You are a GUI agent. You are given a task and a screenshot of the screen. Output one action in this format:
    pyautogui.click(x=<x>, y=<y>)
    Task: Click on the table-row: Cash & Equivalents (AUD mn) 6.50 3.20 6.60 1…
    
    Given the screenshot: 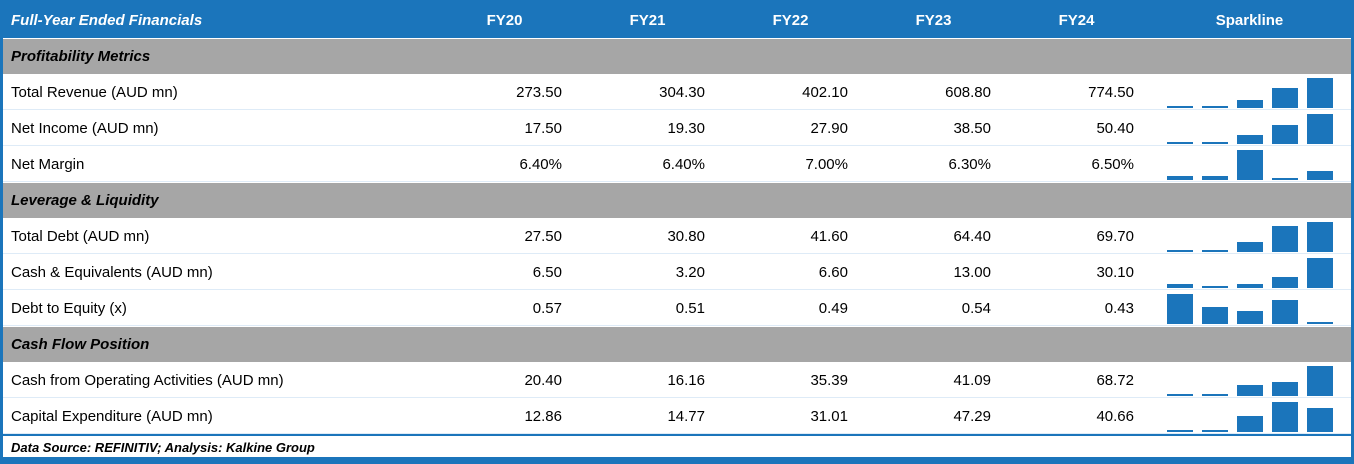 What is the action you would take?
    pyautogui.click(x=677, y=272)
    